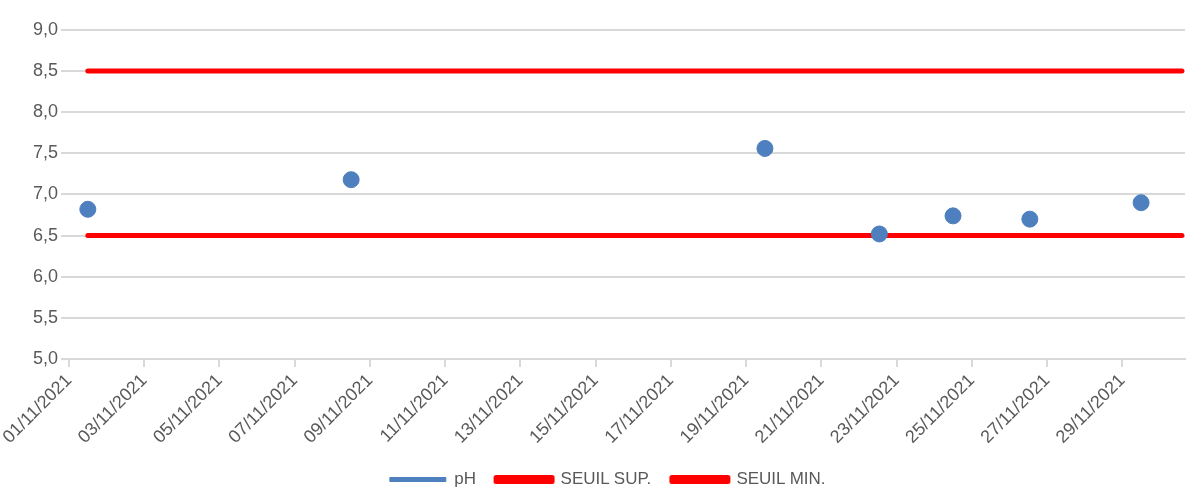 The height and width of the screenshot is (500, 1194). I want to click on y-tick-label: 7,0, so click(45, 193).